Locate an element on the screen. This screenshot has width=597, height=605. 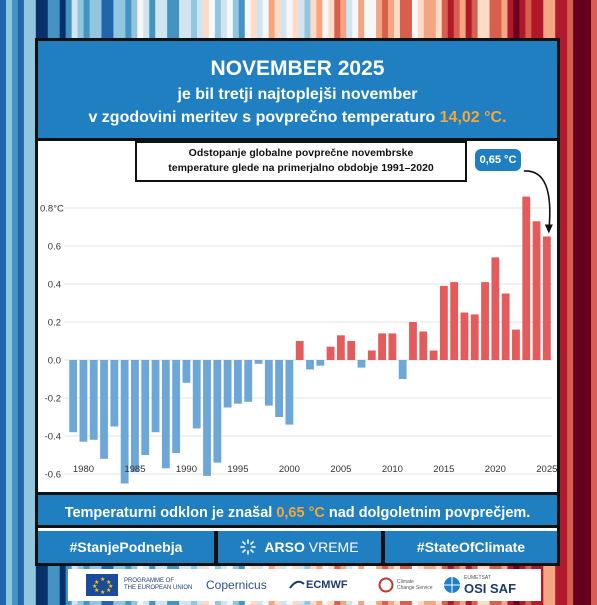
bar-1989 is located at coordinates (176, 407).